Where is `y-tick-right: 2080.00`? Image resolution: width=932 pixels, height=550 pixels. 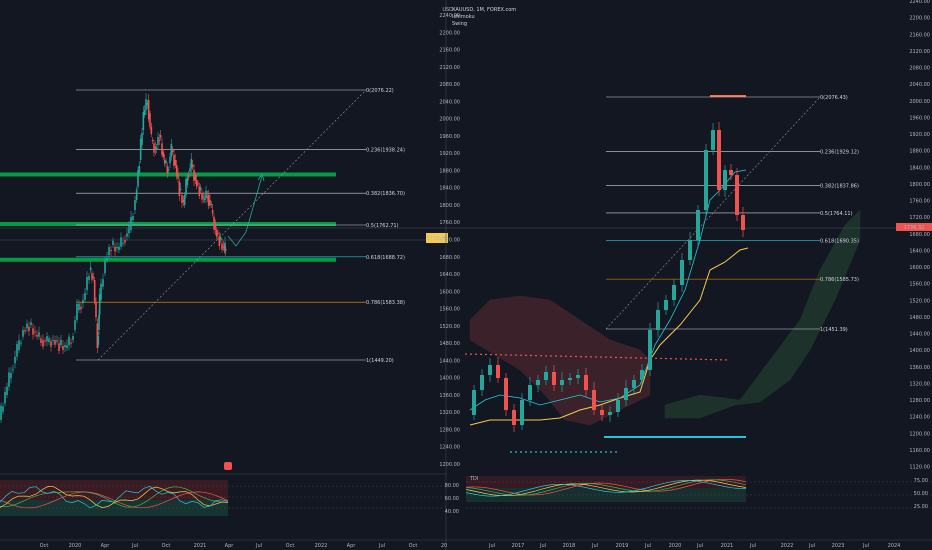 y-tick-right: 2080.00 is located at coordinates (919, 69).